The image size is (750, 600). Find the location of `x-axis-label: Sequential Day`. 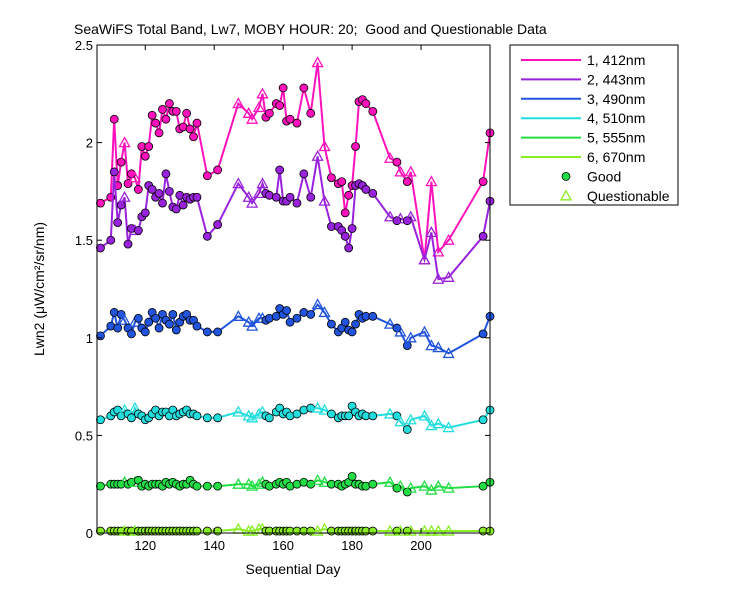

x-axis-label: Sequential Day is located at coordinates (293, 569).